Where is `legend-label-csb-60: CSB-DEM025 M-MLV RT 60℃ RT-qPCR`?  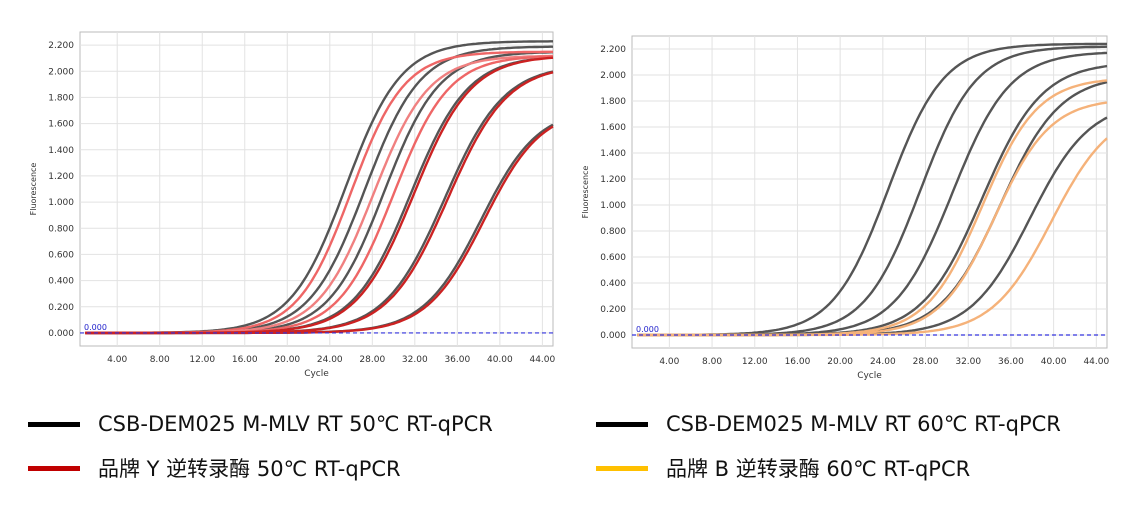
legend-label-csb-60: CSB-DEM025 M-MLV RT 60℃ RT-qPCR is located at coordinates (863, 424).